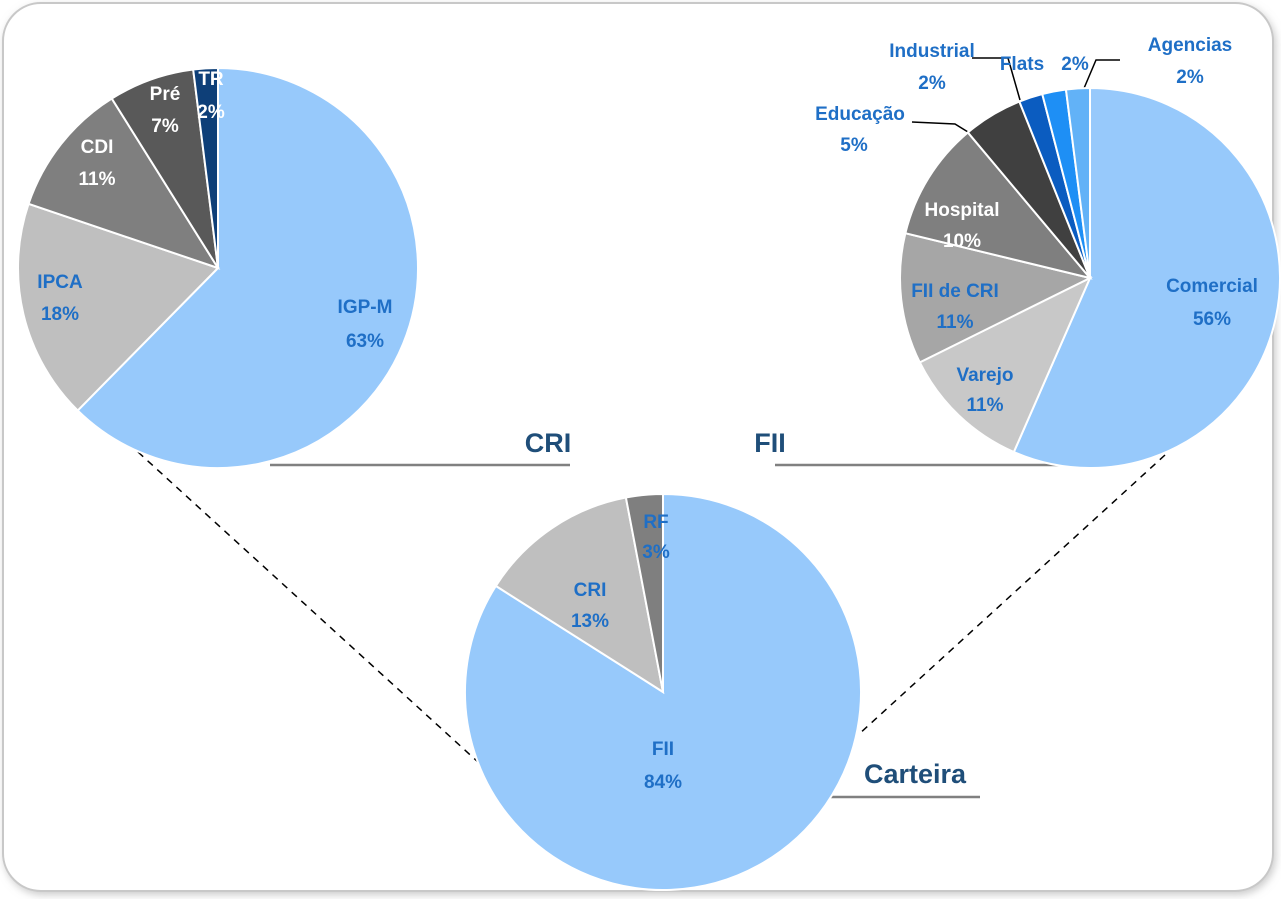 This screenshot has height=899, width=1281. Describe the element at coordinates (211, 79) in the screenshot. I see `slice-label: TR` at that location.